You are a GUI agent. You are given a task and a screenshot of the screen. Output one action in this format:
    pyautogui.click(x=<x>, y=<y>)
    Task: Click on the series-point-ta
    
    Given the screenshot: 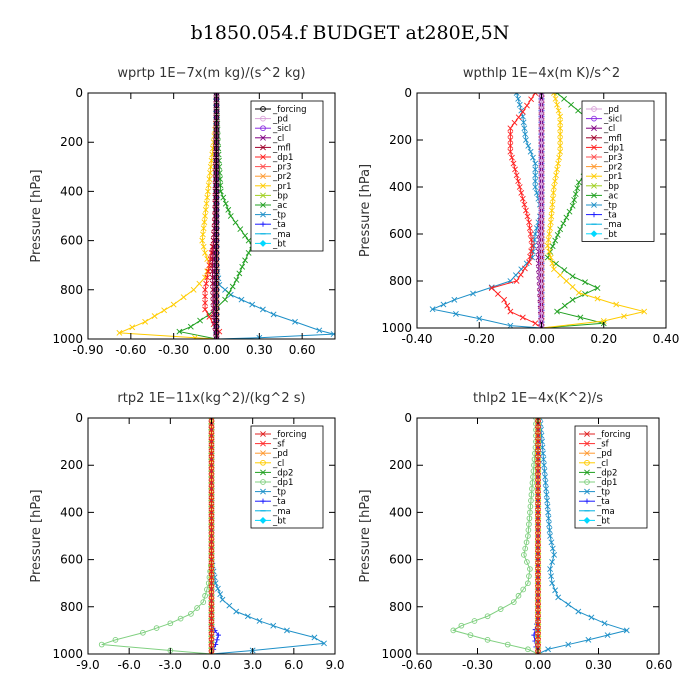 What is the action you would take?
    pyautogui.click(x=217, y=640)
    